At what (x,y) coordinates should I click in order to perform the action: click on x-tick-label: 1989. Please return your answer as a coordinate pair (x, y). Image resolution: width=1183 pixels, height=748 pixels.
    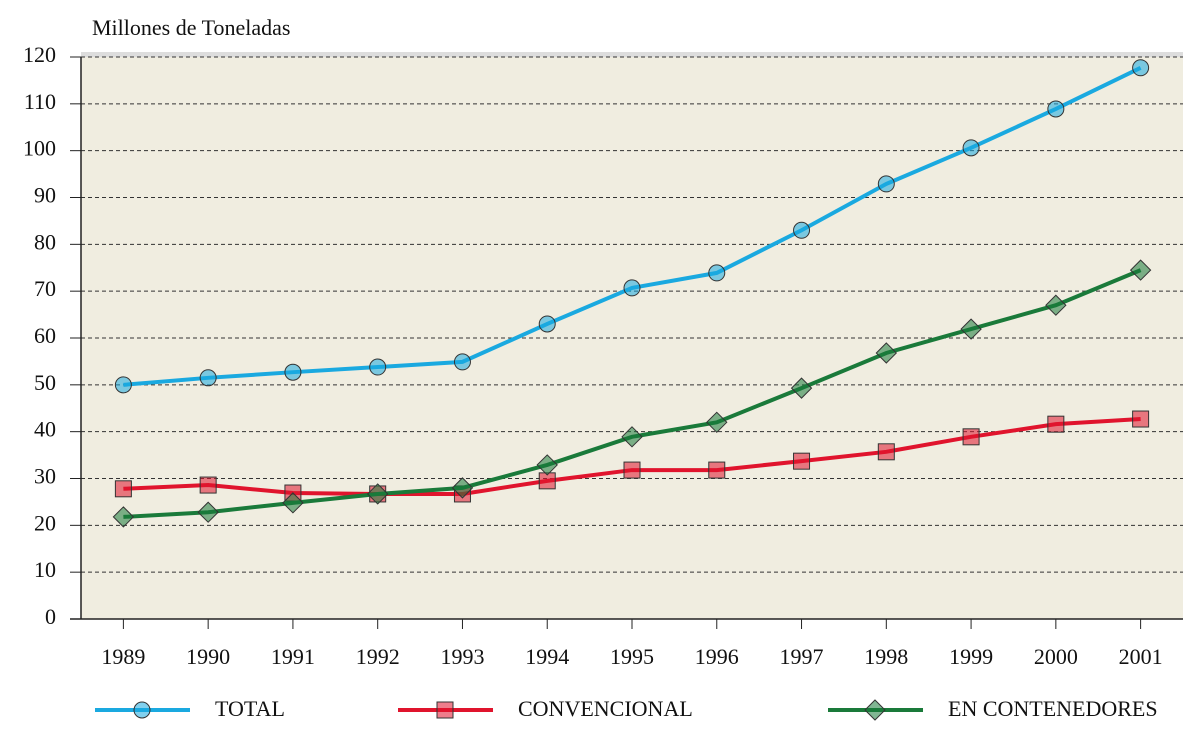
    Looking at the image, I should click on (123, 656).